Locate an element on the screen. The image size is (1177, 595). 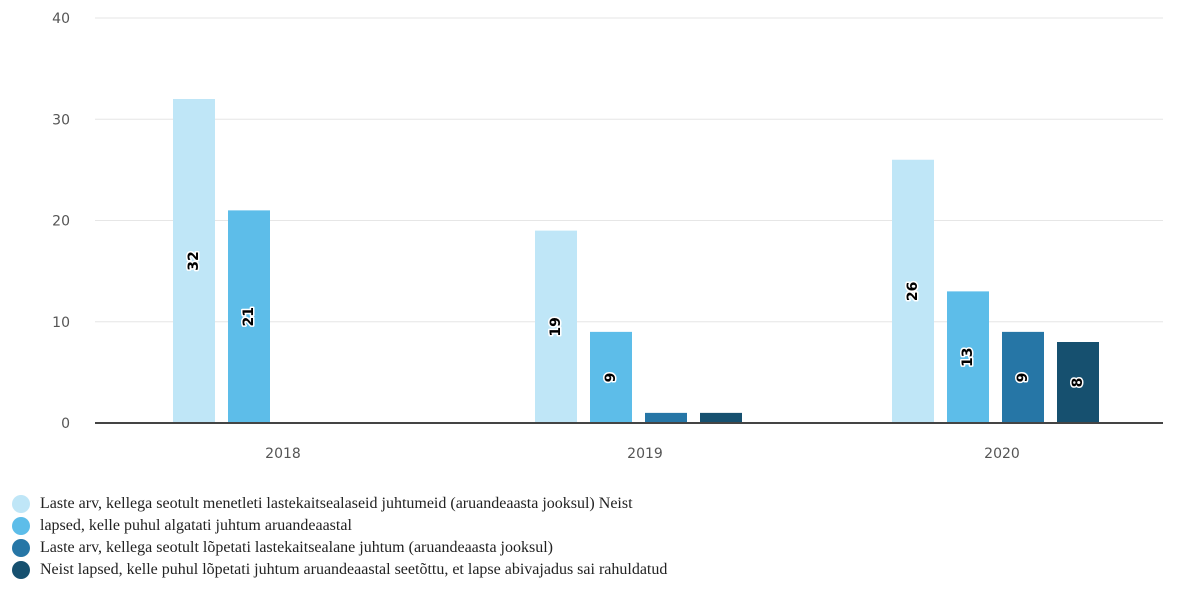
y-tick-label: 30 is located at coordinates (61, 120).